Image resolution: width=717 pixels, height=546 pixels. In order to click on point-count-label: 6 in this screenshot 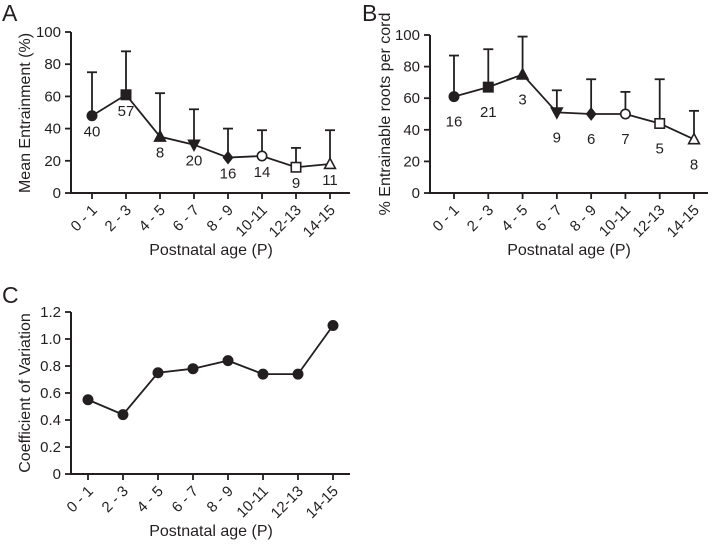, I will do `click(591, 139)`.